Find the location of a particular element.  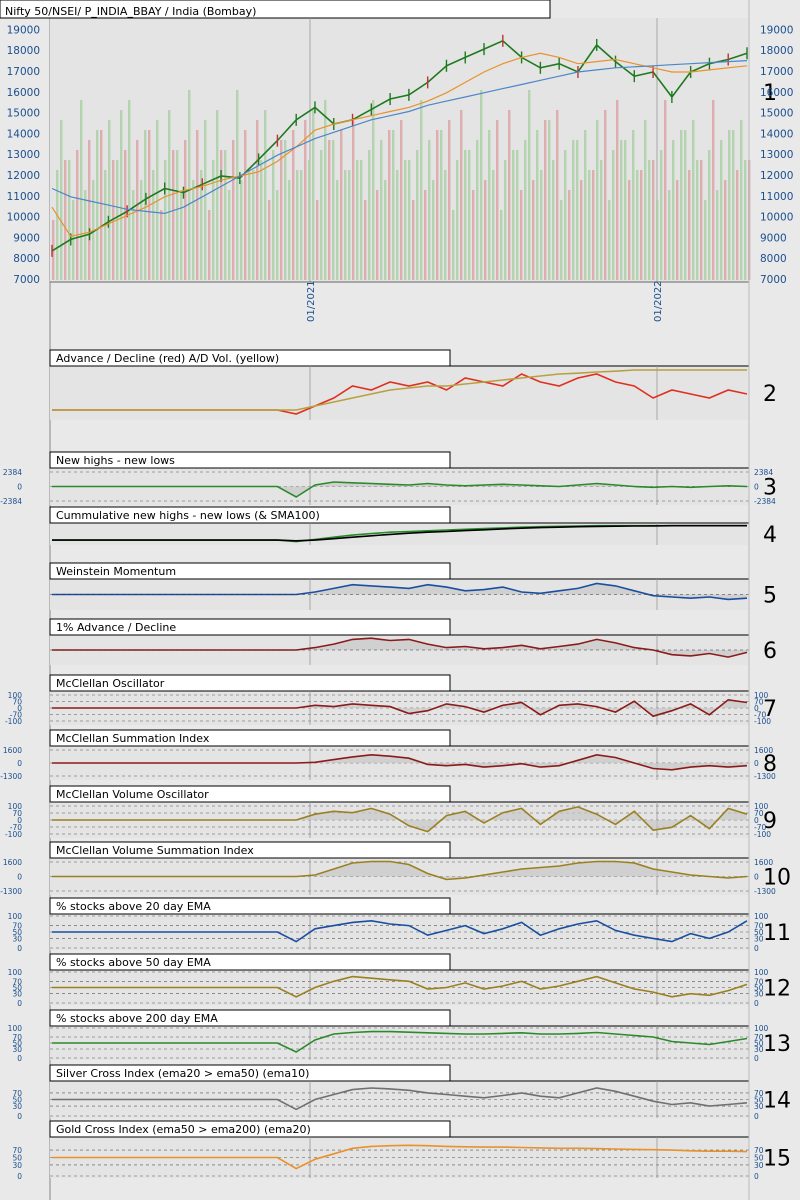

panel-12-ytick-left: 0 is located at coordinates (19, 1003).